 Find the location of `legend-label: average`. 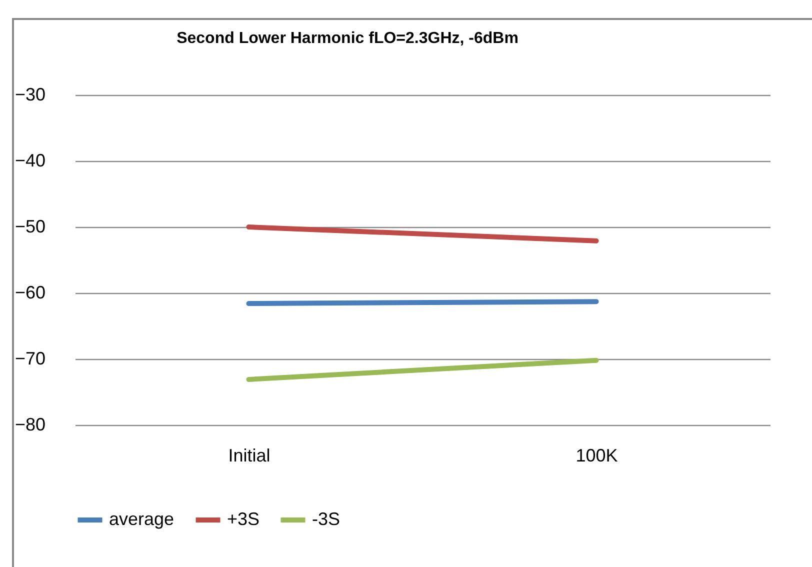

legend-label: average is located at coordinates (141, 519).